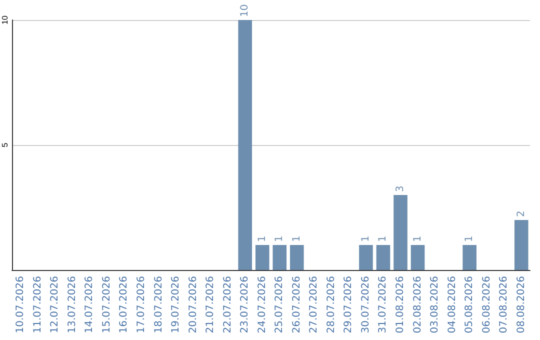 This screenshot has width=540, height=340. What do you see at coordinates (280, 305) in the screenshot?
I see `x-tick-label: 25.07.2026` at bounding box center [280, 305].